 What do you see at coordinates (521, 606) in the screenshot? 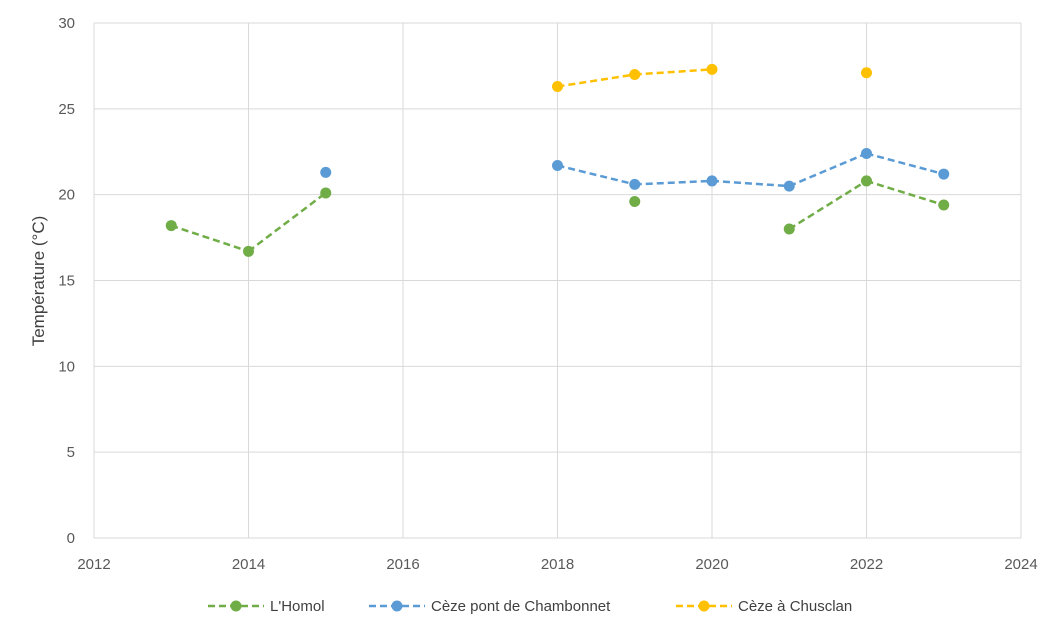
I see `legend-label: Cèze pont de Chambonnet` at bounding box center [521, 606].